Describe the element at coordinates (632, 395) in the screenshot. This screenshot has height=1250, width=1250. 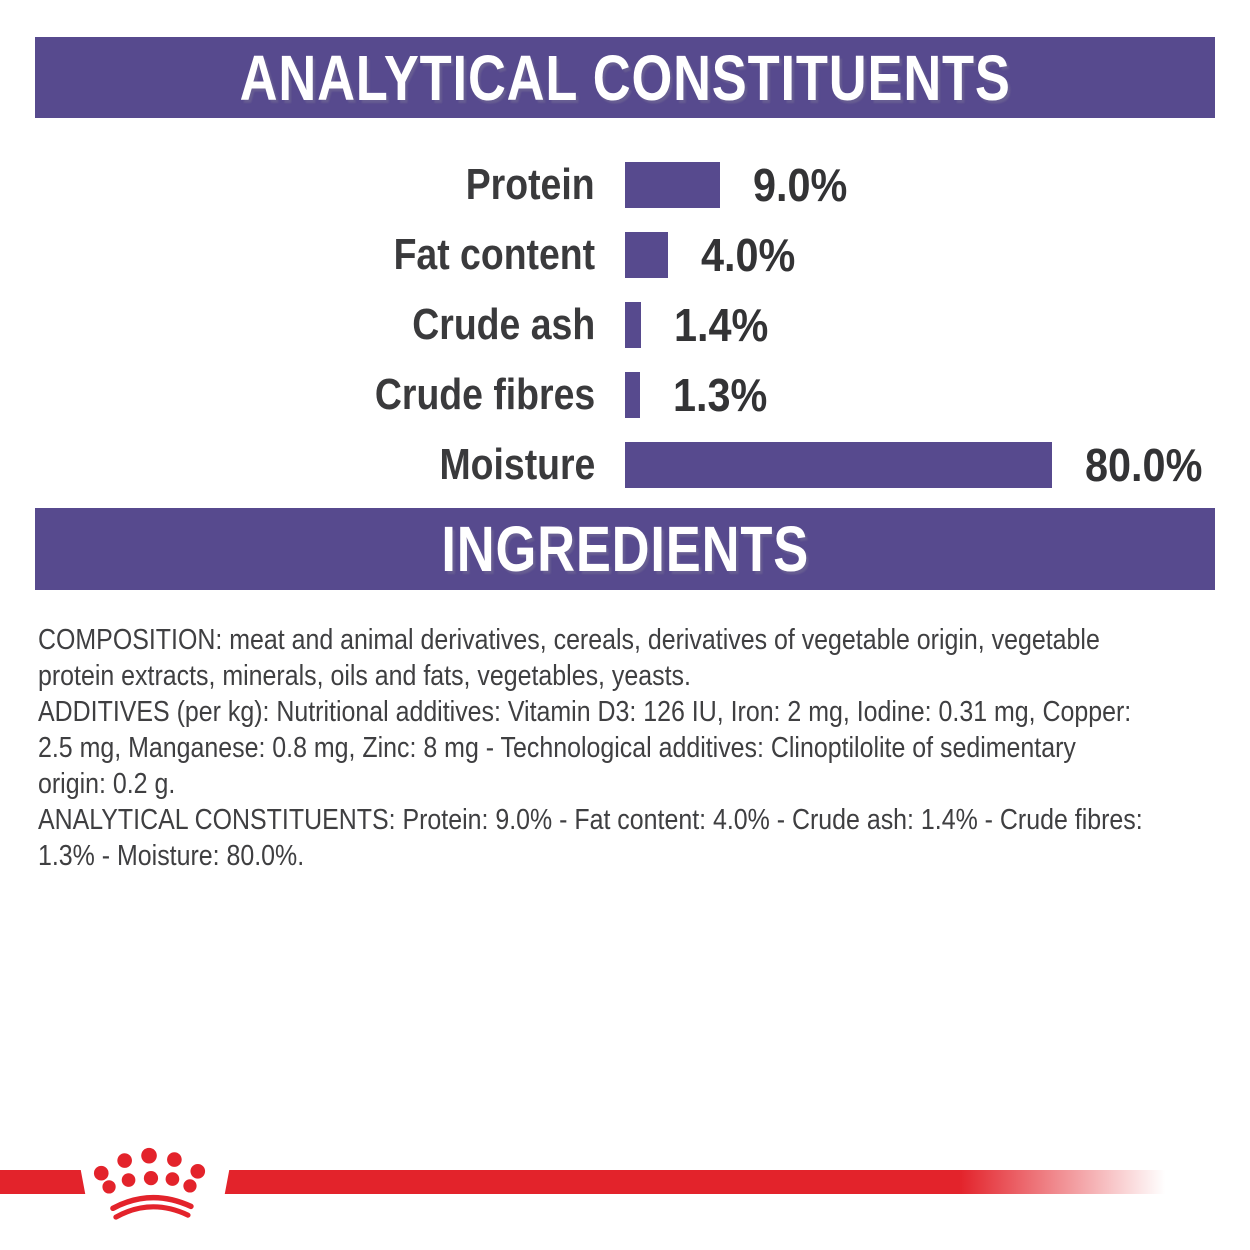
I see `chart-bar-crude-fibres` at that location.